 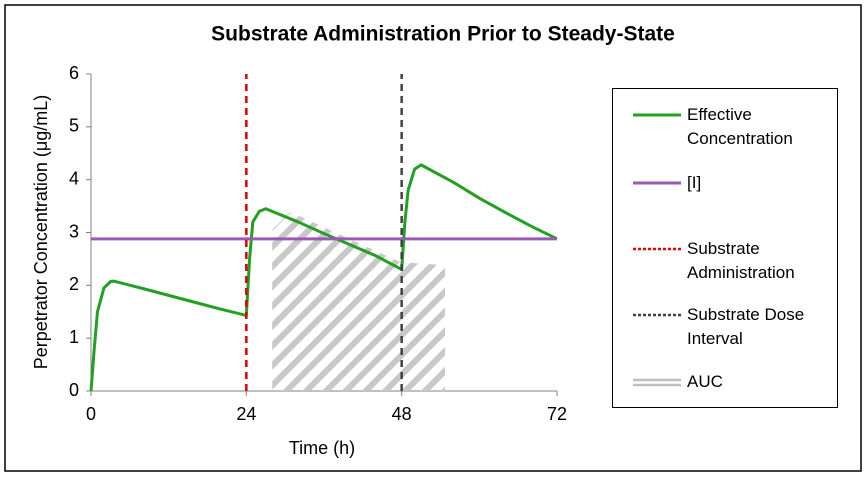 What do you see at coordinates (74, 178) in the screenshot?
I see `y-tick-label: 4` at bounding box center [74, 178].